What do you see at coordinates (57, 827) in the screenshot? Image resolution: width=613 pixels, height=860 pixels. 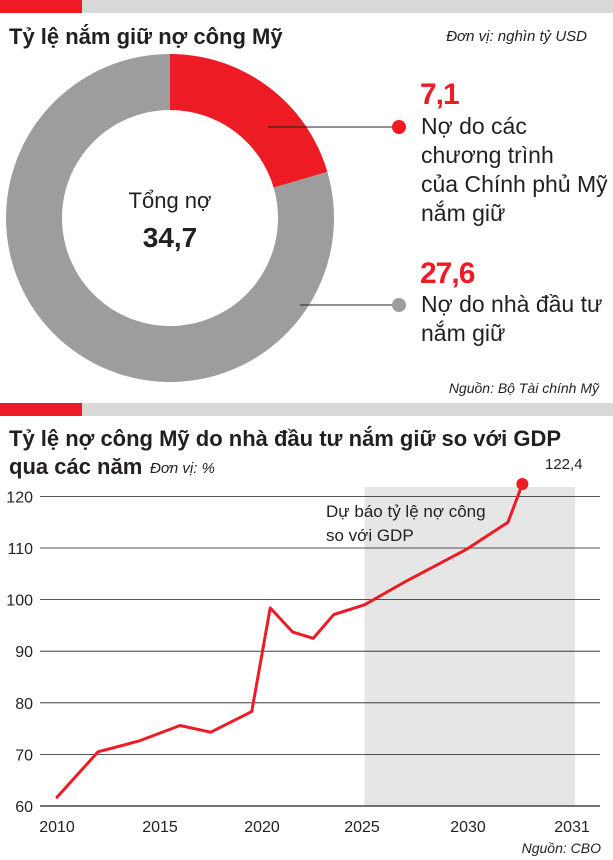 I see `x-tick-label: 2010` at bounding box center [57, 827].